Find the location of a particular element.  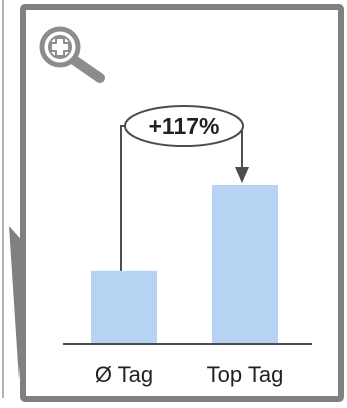

difference-label: +117% is located at coordinates (184, 126).